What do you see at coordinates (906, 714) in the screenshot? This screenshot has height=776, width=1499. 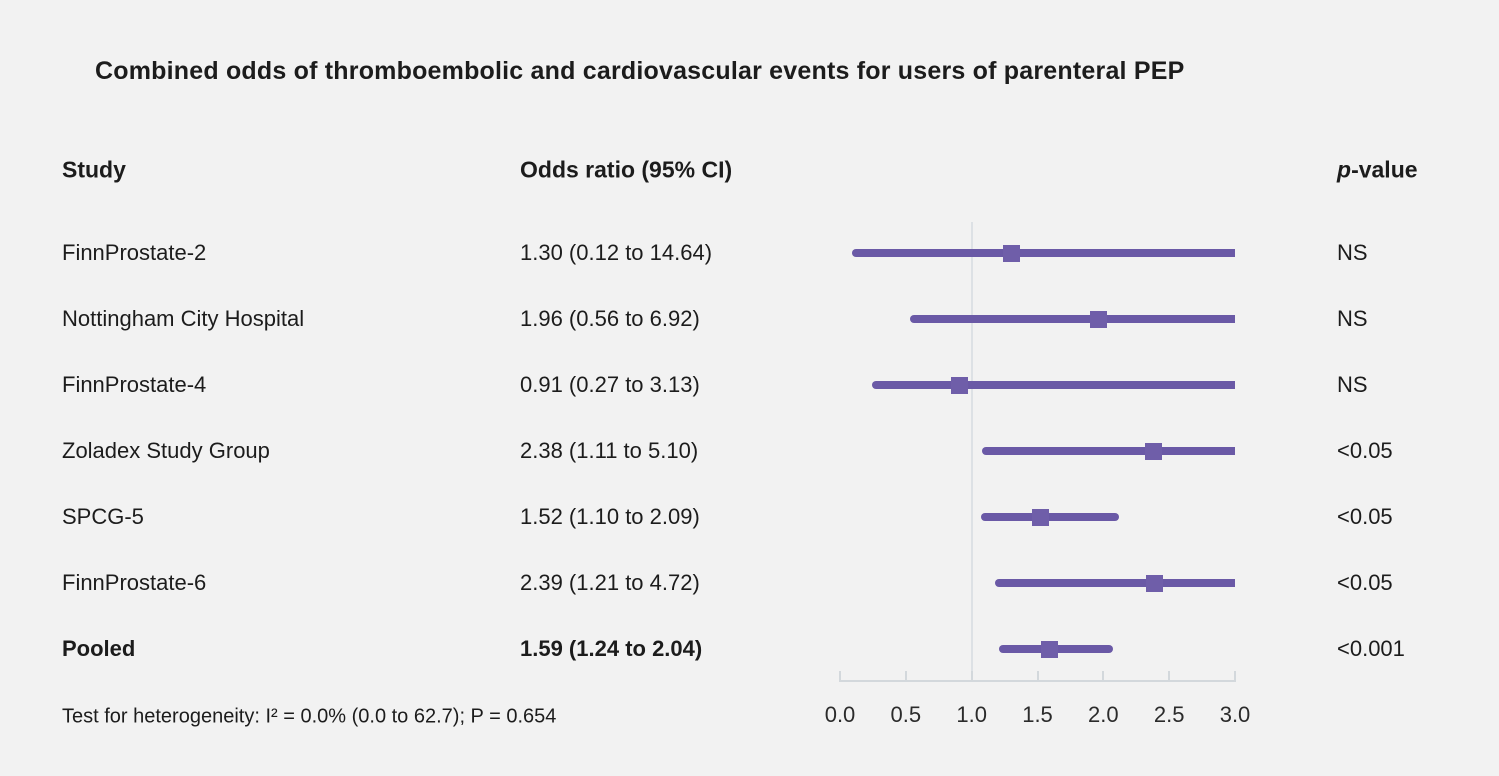 I see `x-axis-tick-label: 0.5` at bounding box center [906, 714].